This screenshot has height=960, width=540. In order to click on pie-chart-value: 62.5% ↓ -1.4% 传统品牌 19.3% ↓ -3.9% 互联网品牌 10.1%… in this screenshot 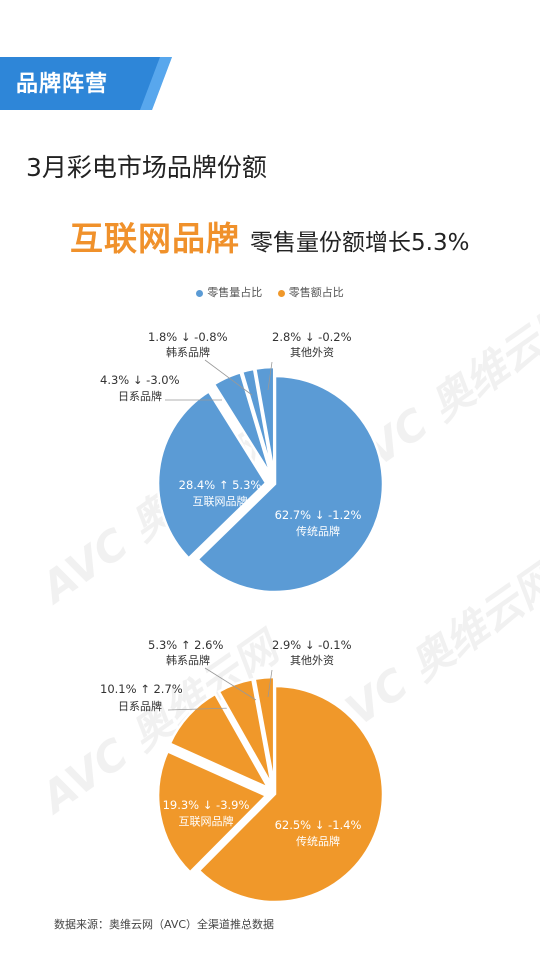, I will do `click(242, 771)`.